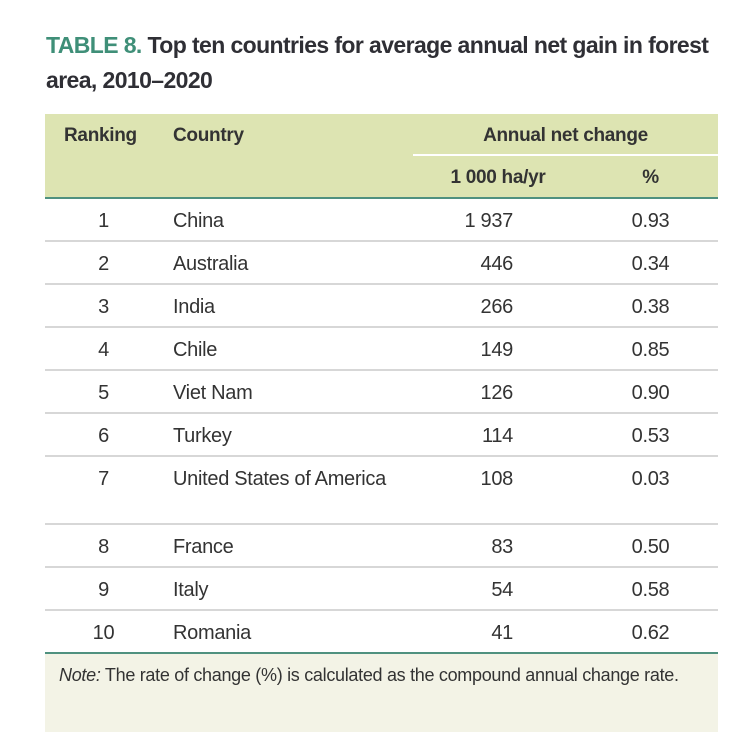 This screenshot has width=748, height=737. I want to click on cell-ranking: 5, so click(103, 393).